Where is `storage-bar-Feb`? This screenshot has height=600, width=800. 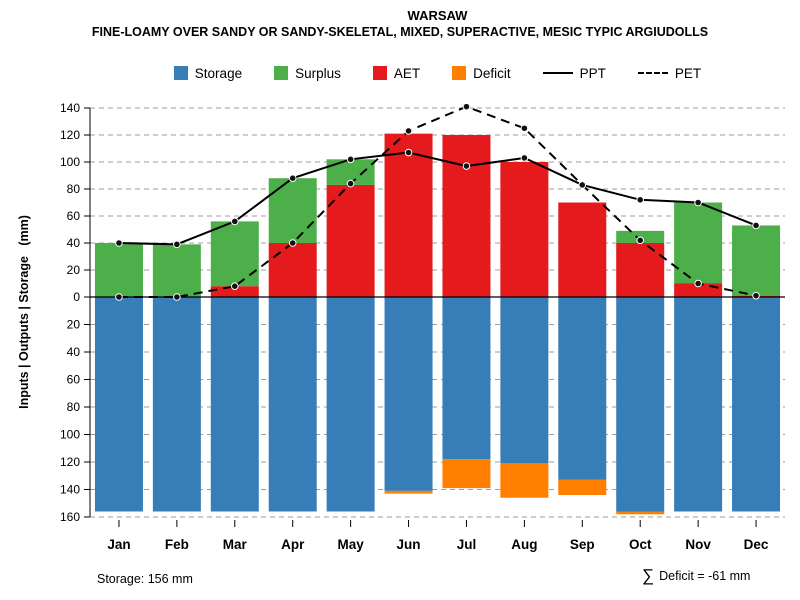 storage-bar-Feb is located at coordinates (176, 404).